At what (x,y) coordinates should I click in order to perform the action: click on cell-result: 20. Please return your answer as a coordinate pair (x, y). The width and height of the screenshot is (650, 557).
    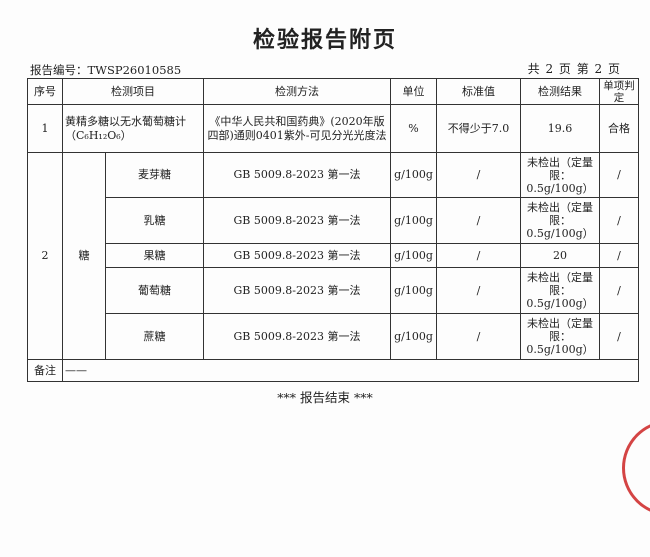
    Looking at the image, I should click on (560, 255).